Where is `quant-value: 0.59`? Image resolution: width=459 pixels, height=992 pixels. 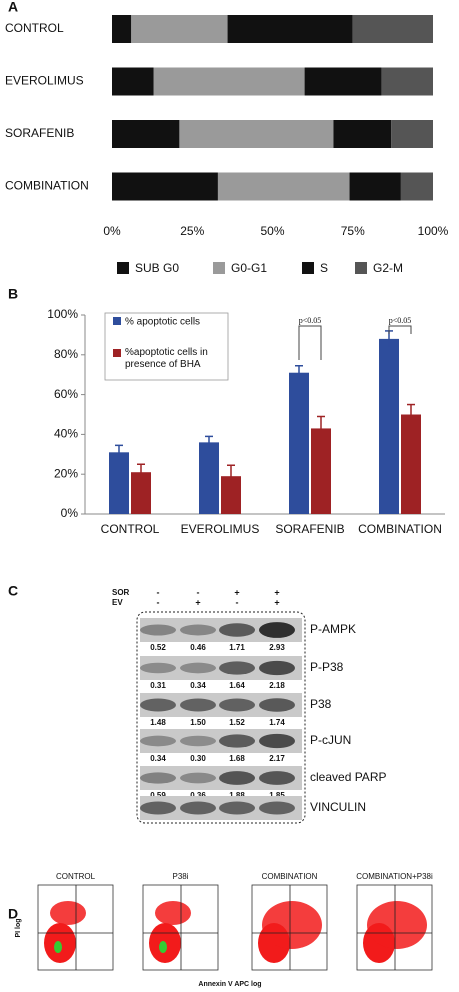
quant-value: 0.59 is located at coordinates (158, 795).